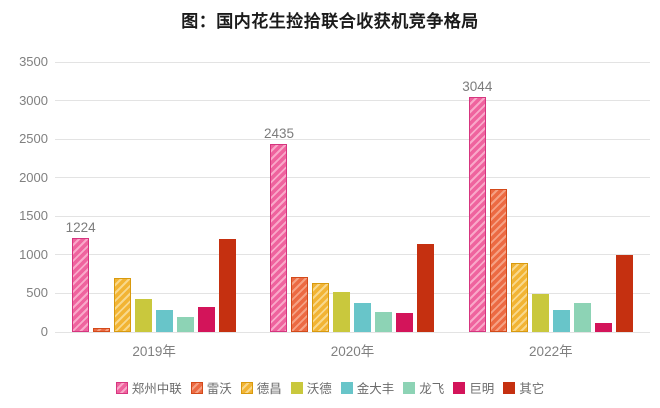 This screenshot has height=408, width=660. What do you see at coordinates (477, 87) in the screenshot?
I see `bar-value-label-2022年: 3044` at bounding box center [477, 87].